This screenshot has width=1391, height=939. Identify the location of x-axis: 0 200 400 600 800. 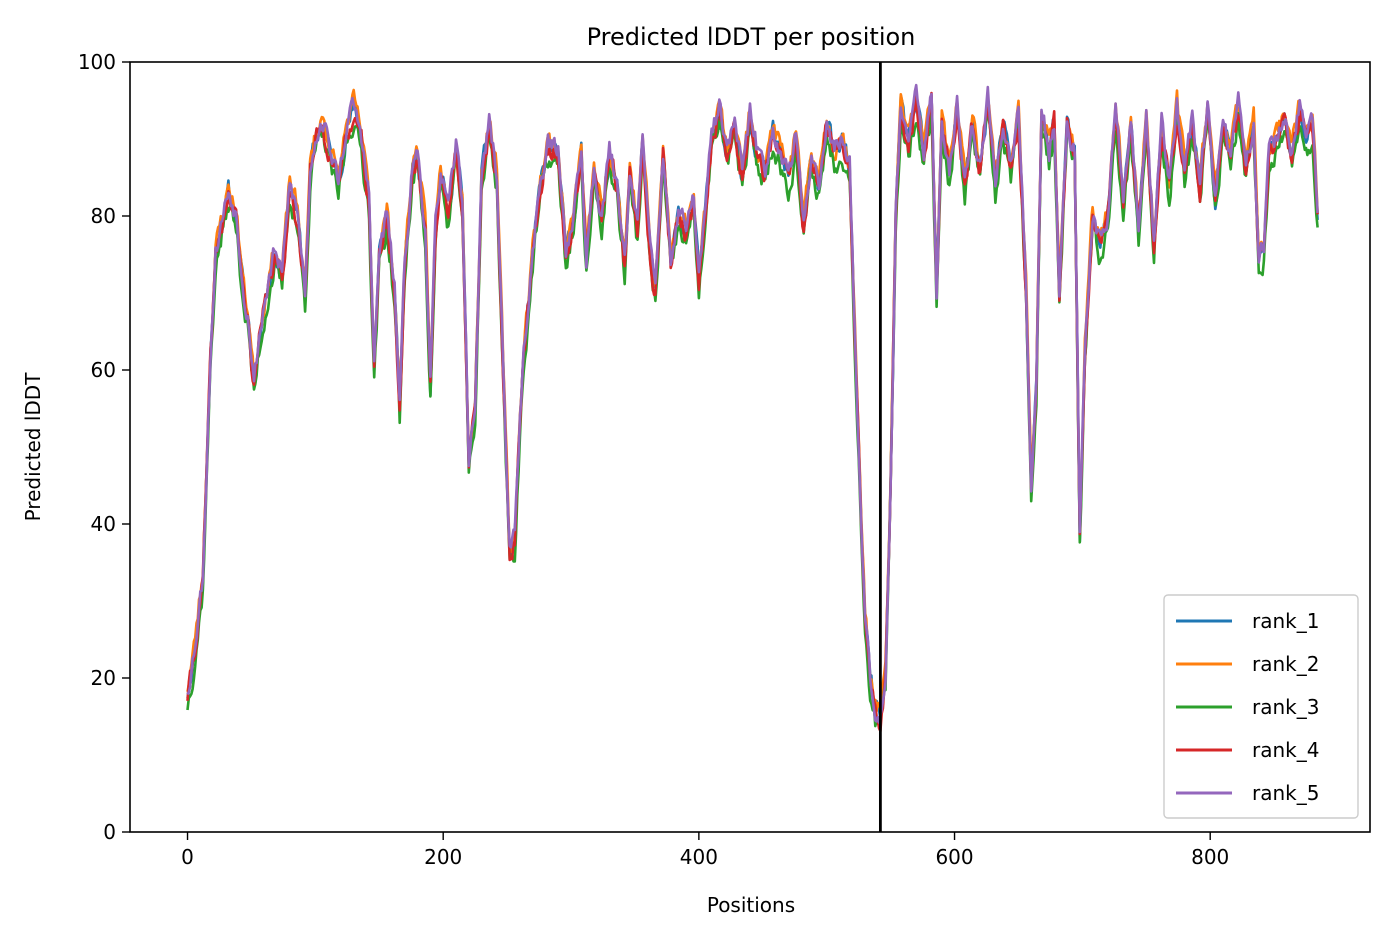
(705, 850).